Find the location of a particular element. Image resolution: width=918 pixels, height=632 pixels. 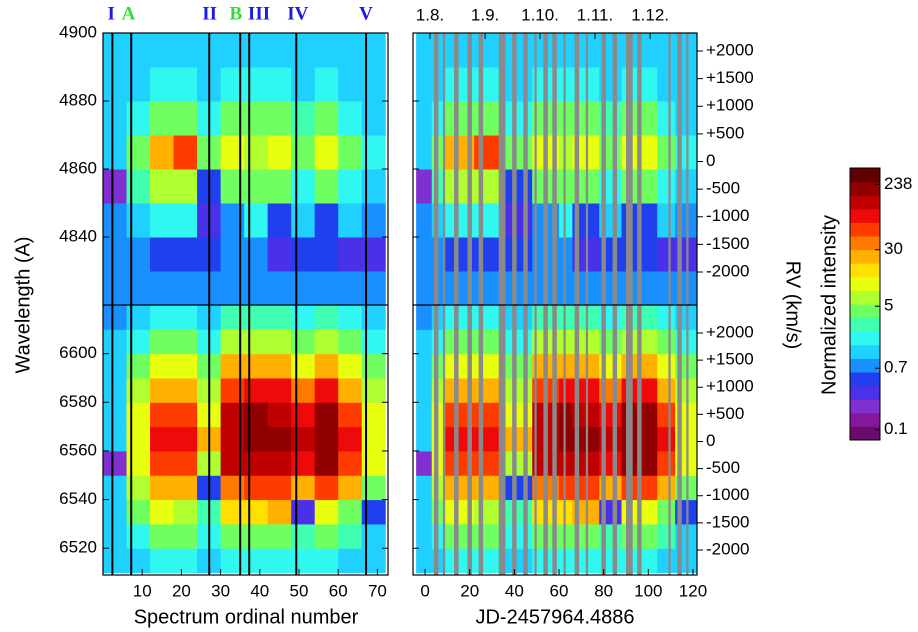

x-tick-label: 10 is located at coordinates (142, 590).